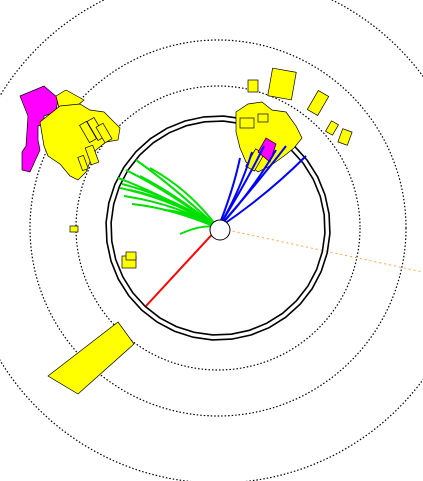 The width and height of the screenshot is (423, 481). What do you see at coordinates (182, 267) in the screenshot?
I see `red-track` at bounding box center [182, 267].